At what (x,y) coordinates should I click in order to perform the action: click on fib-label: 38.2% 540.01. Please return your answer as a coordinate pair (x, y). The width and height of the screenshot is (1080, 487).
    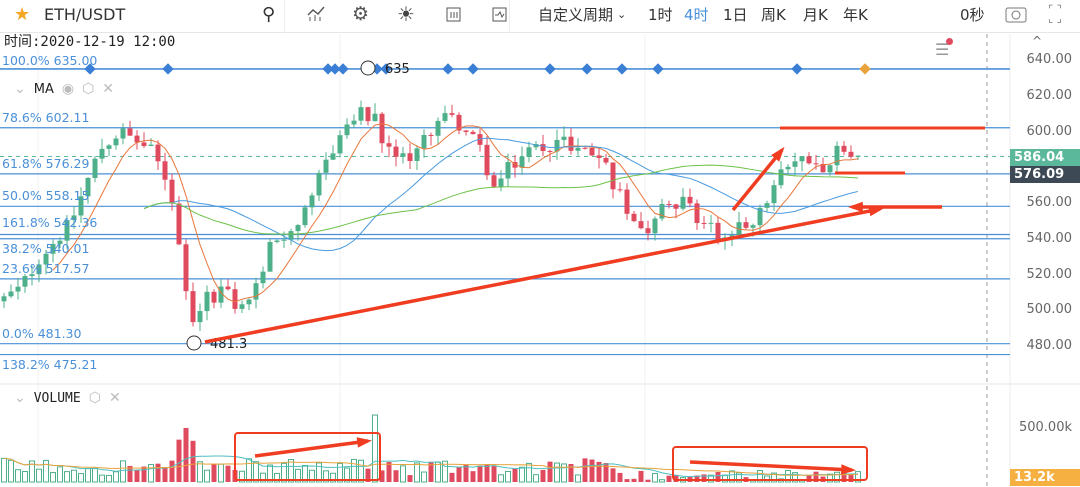
    Looking at the image, I should click on (46, 248).